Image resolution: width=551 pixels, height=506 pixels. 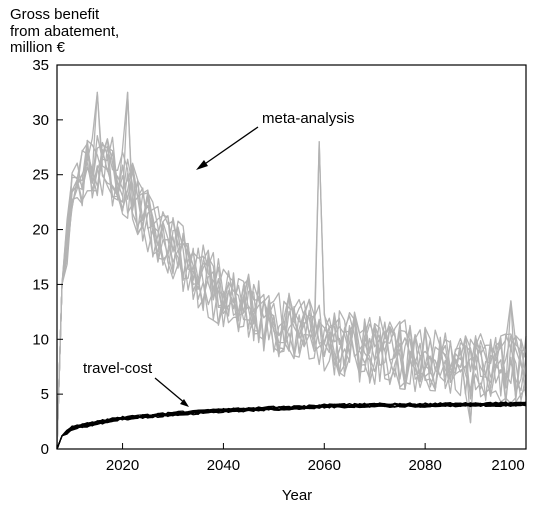 What do you see at coordinates (324, 465) in the screenshot?
I see `x-tick-label: 2060` at bounding box center [324, 465].